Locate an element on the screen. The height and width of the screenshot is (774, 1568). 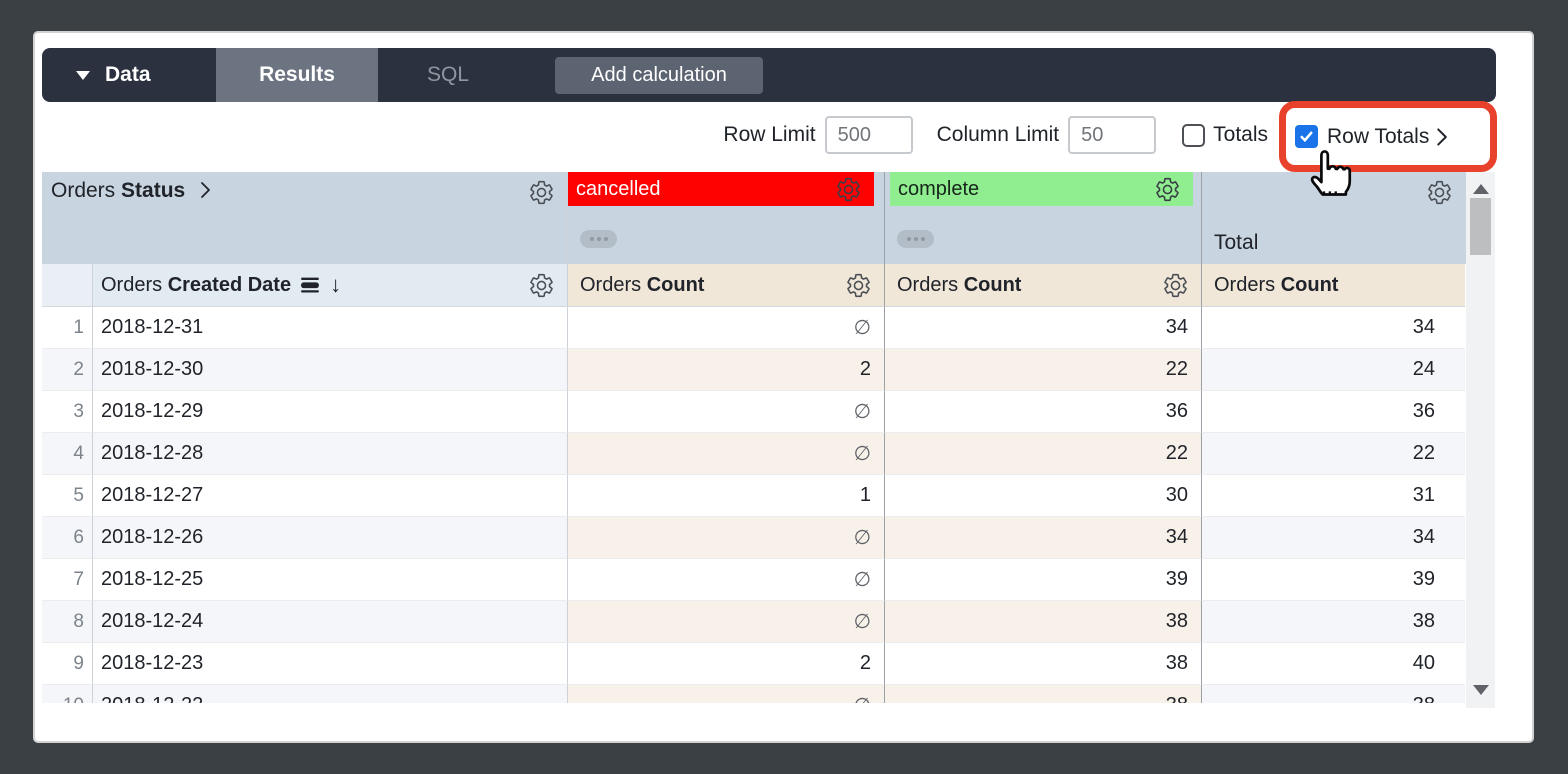
date-cell: 2018-12-30 is located at coordinates (329, 370).